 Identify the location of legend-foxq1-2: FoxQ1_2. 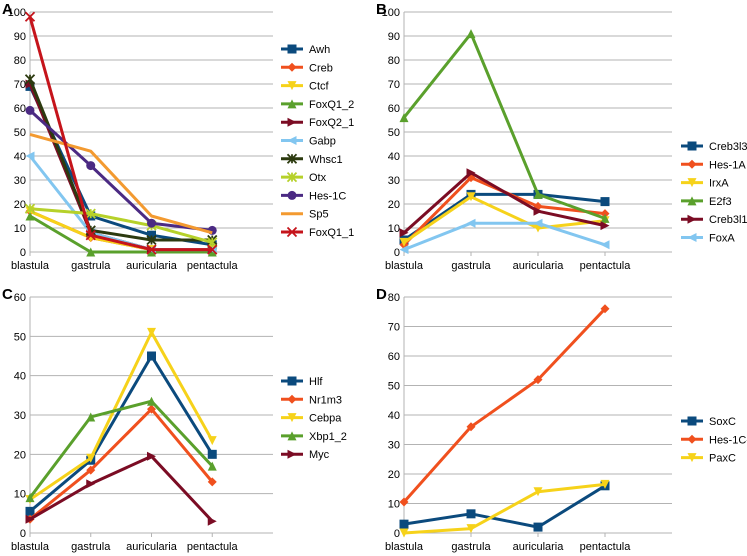
(317, 105).